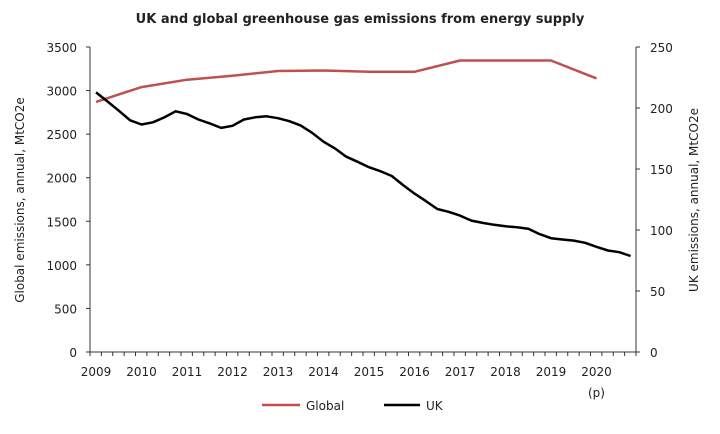 The image size is (720, 434). Describe the element at coordinates (65, 309) in the screenshot. I see `y-left-tick-label: 500` at that location.